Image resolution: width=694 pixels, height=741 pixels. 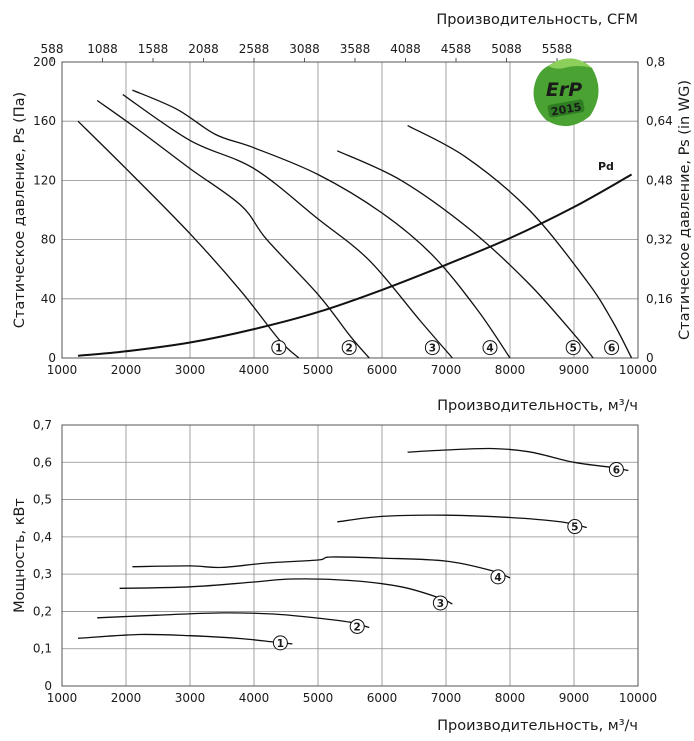 What do you see at coordinates (456, 49) in the screenshot?
I see `x-top-tick-label: 4588` at bounding box center [456, 49].